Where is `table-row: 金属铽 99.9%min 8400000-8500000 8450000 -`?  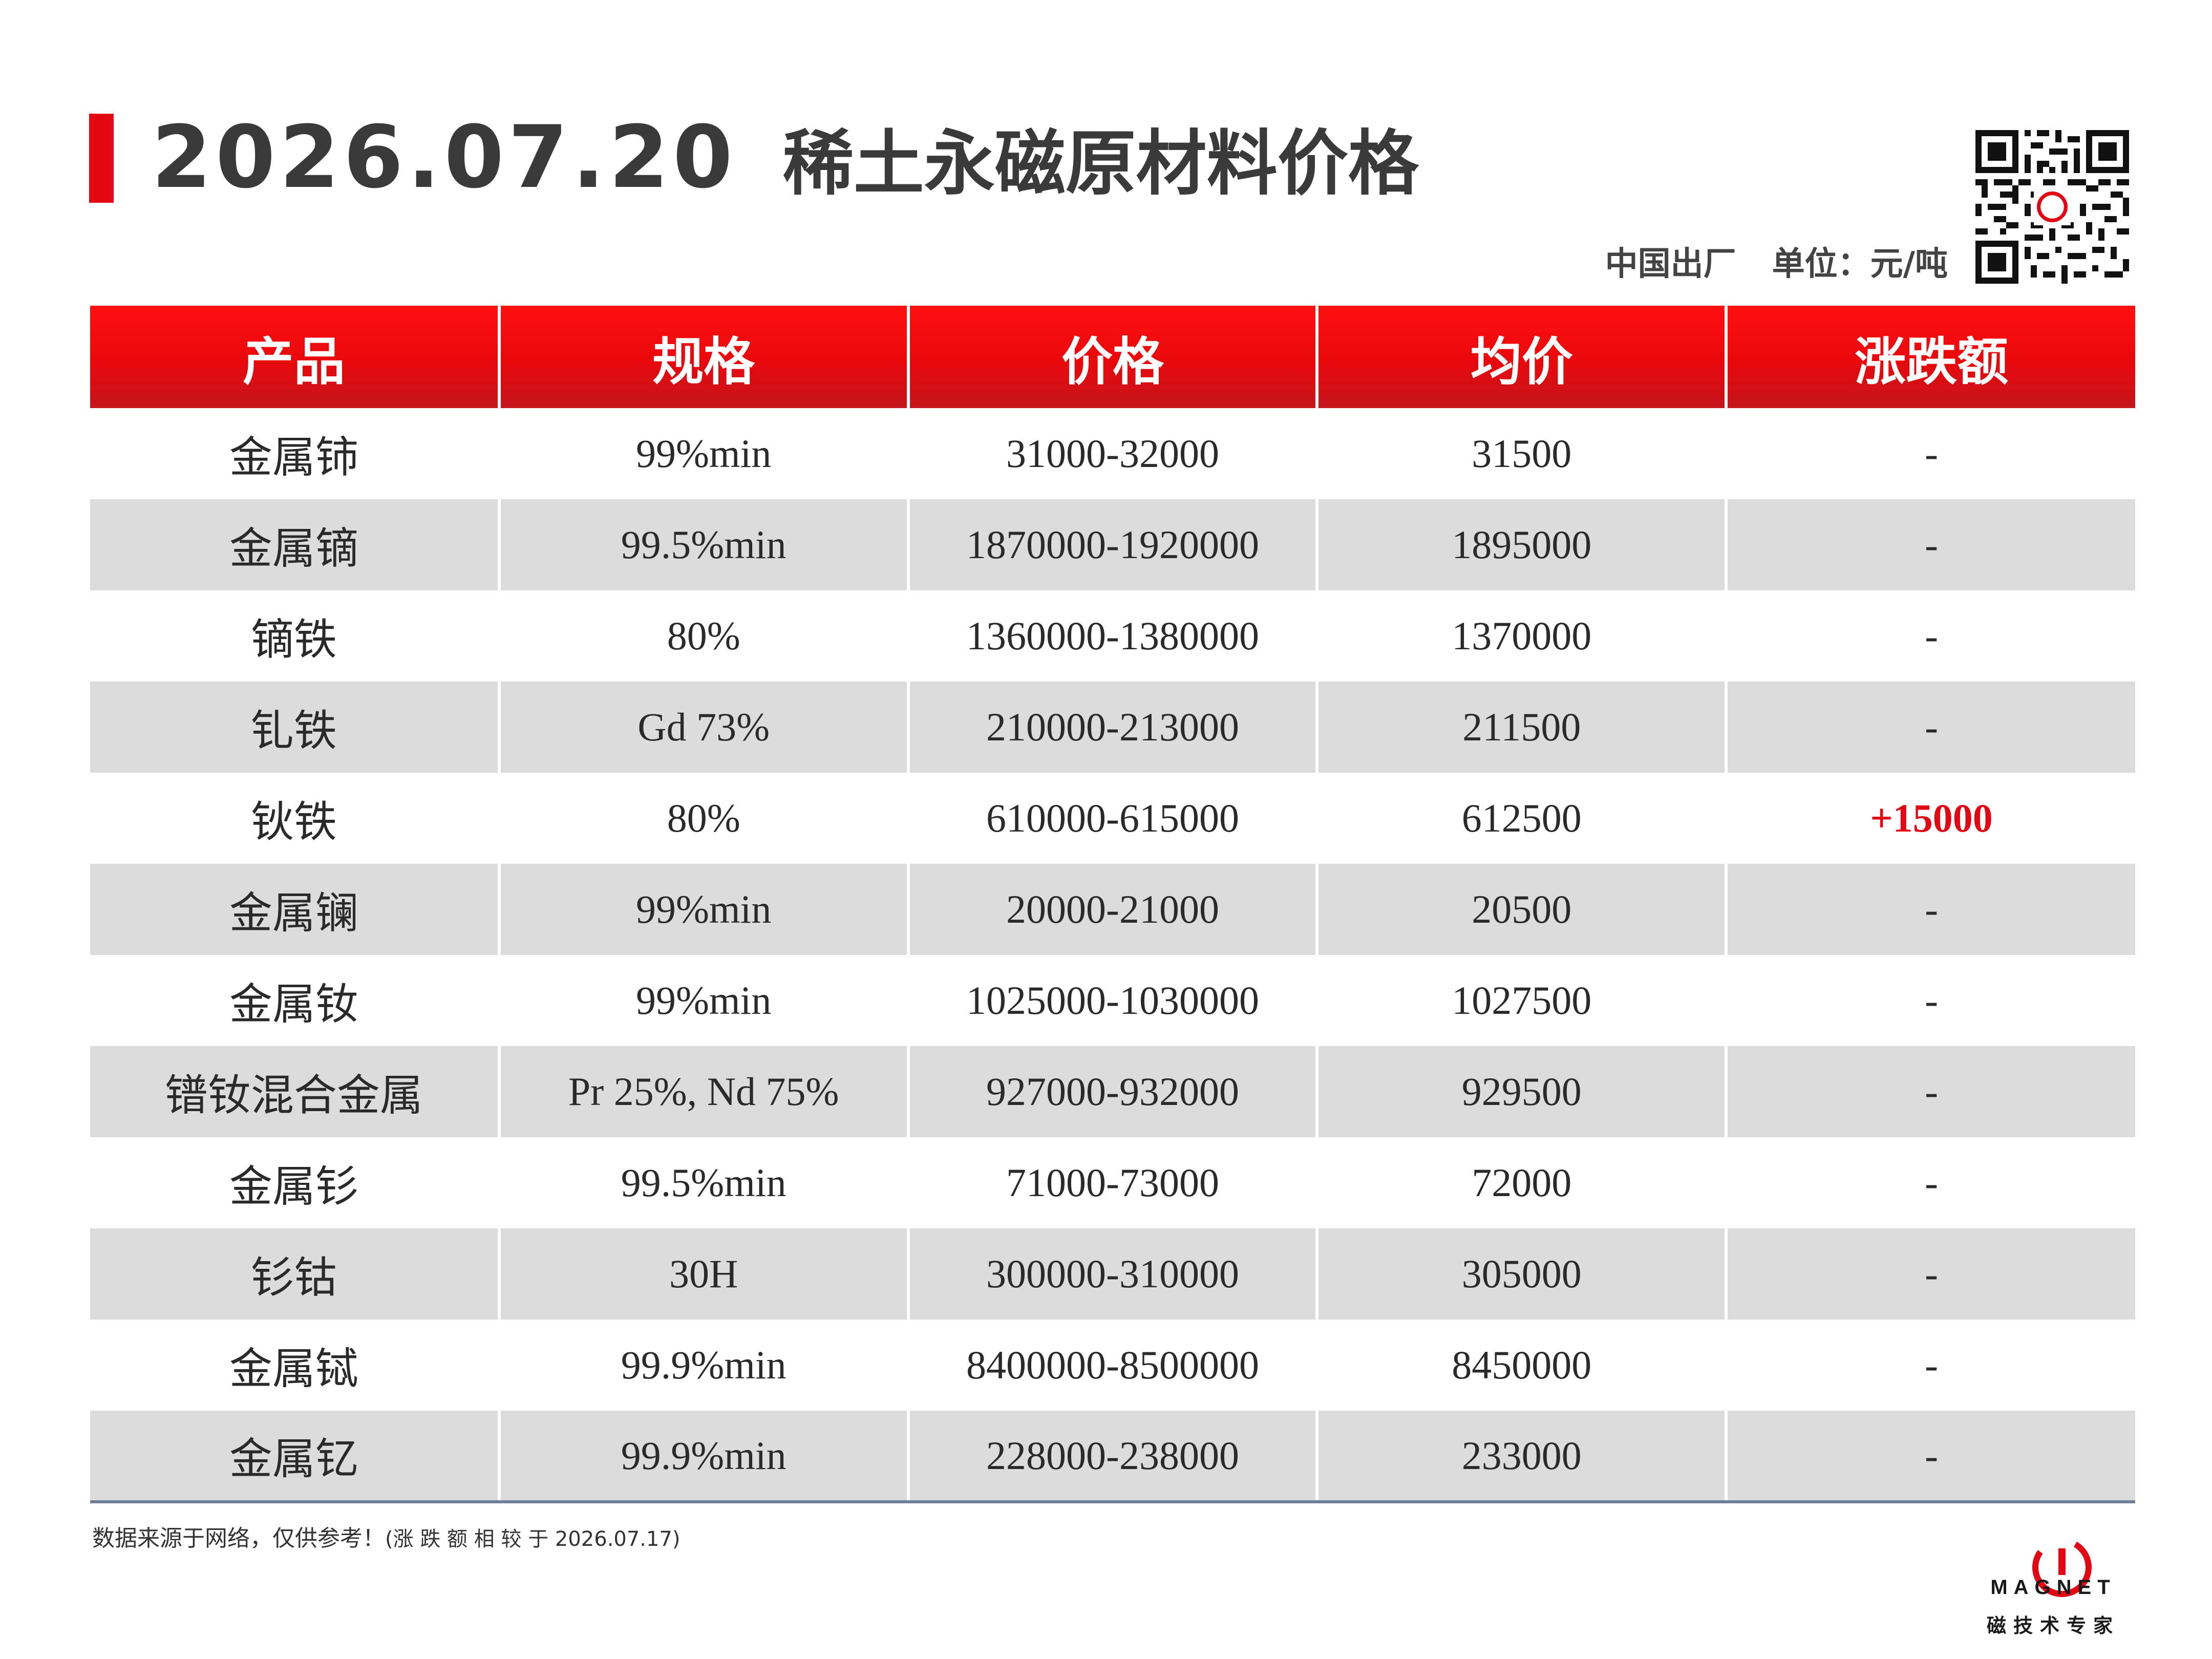 table-row: 金属铽 99.9%min 8400000-8500000 8450000 - is located at coordinates (1113, 1365).